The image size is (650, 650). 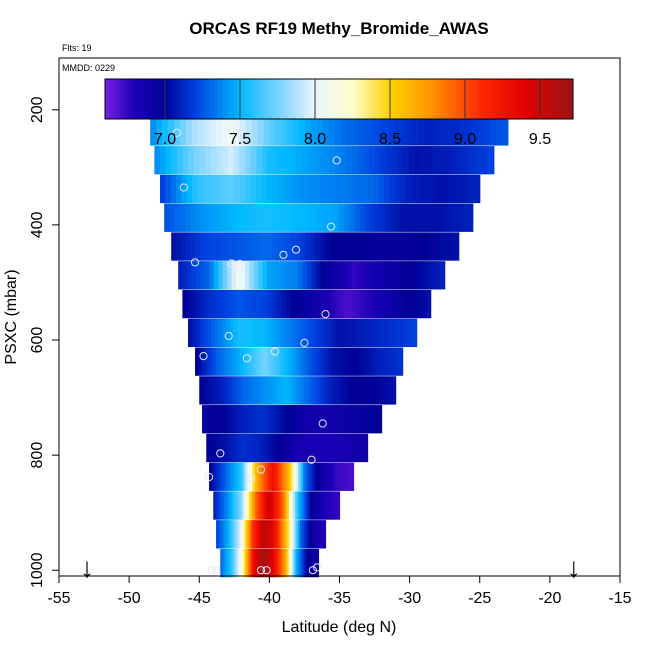 What do you see at coordinates (390, 139) in the screenshot?
I see `colorbar-tick-label: 8.5` at bounding box center [390, 139].